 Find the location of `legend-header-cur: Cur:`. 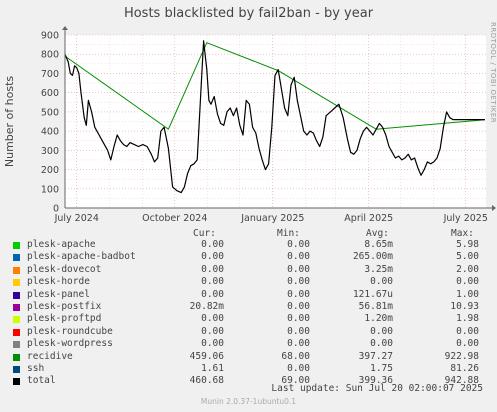

legend-header-cur: Cur: is located at coordinates (204, 233).